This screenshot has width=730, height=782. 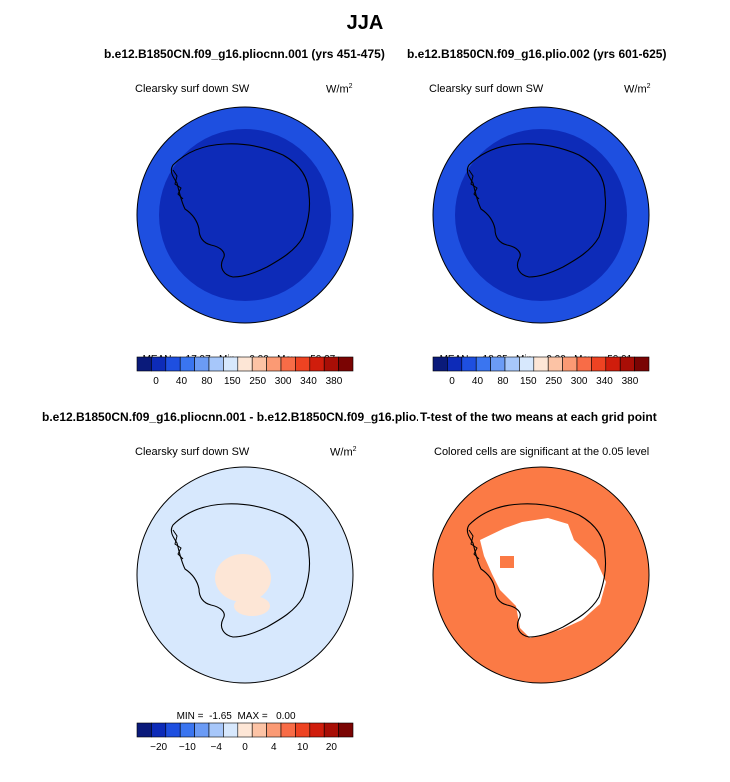 What do you see at coordinates (507, 562) in the screenshot?
I see `panel-4-significant-patch` at bounding box center [507, 562].